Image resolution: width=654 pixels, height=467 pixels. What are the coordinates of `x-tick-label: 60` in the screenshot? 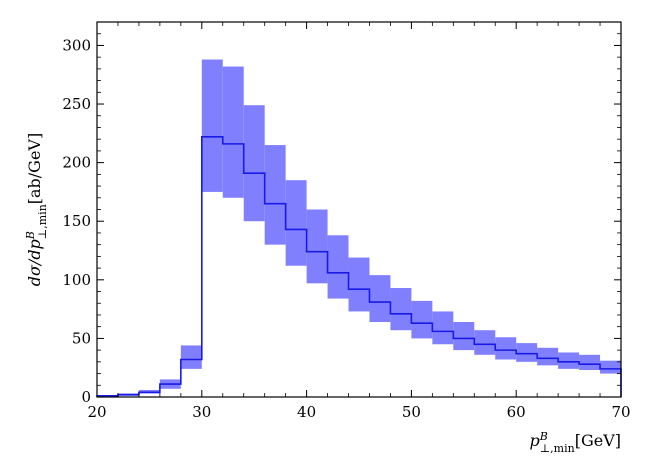 It's located at (516, 412).